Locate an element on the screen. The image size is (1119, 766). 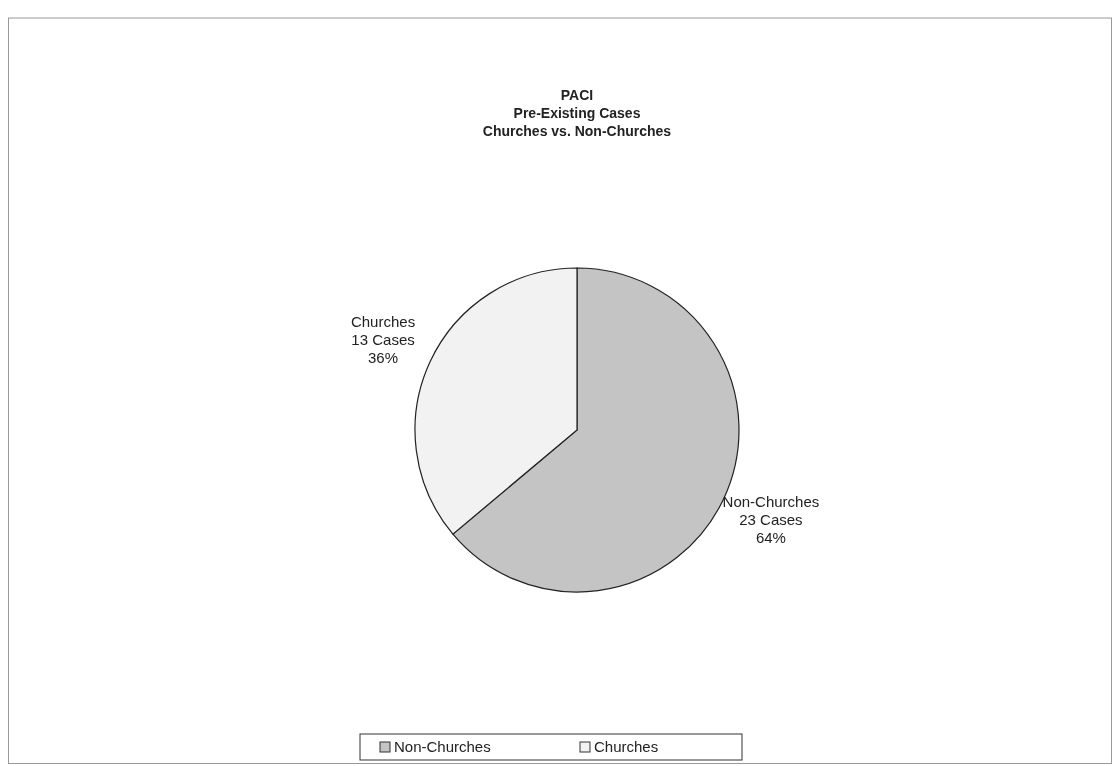
legend-label: Non-Churches is located at coordinates (442, 746).